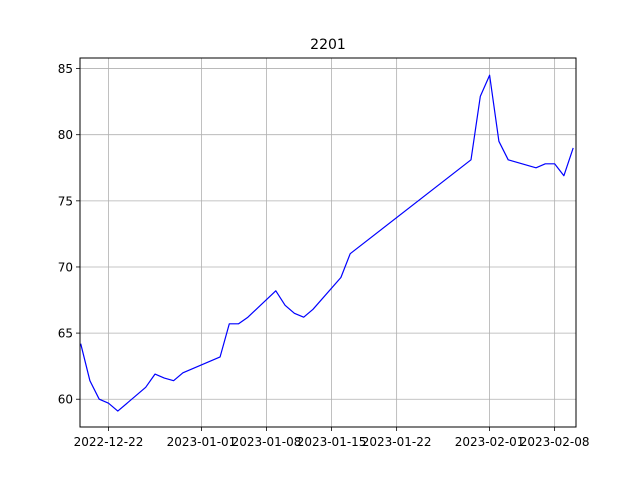 The height and width of the screenshot is (480, 640). What do you see at coordinates (490, 442) in the screenshot?
I see `x-tick-label: 2023-02-01` at bounding box center [490, 442].